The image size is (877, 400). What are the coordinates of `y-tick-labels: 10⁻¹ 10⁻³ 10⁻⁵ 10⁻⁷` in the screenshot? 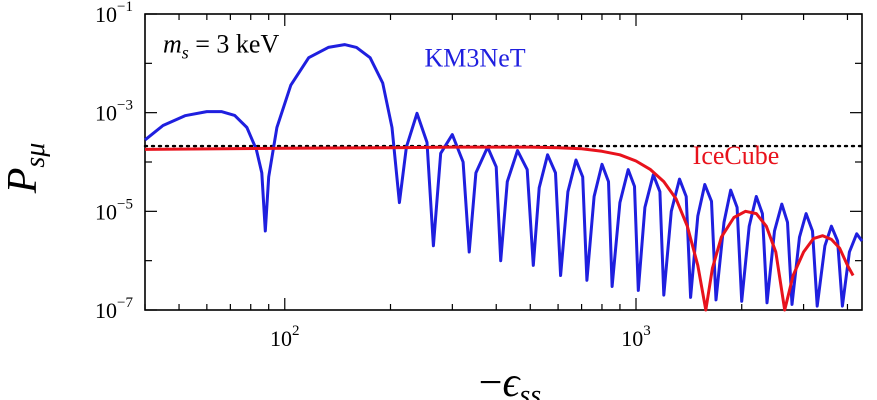 It's located at (114, 161).